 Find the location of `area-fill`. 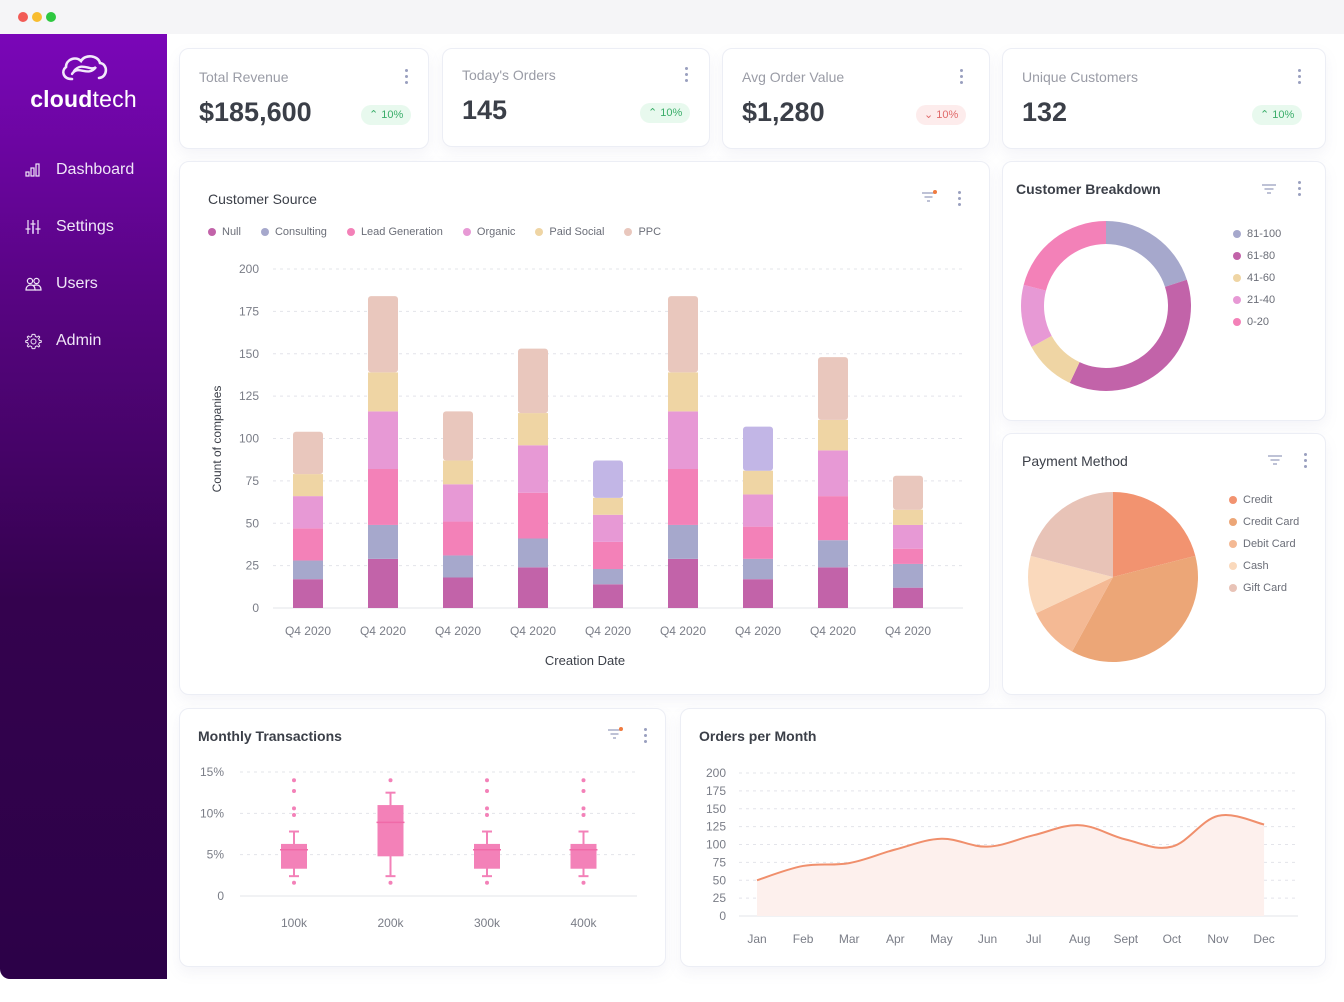

area-fill is located at coordinates (1011, 865).